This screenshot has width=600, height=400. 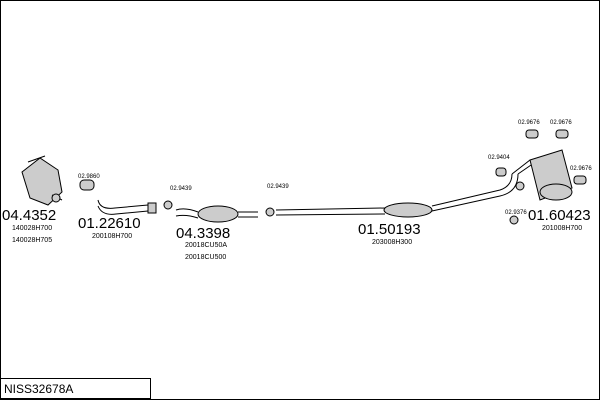 I want to click on footer-box, so click(x=75, y=388).